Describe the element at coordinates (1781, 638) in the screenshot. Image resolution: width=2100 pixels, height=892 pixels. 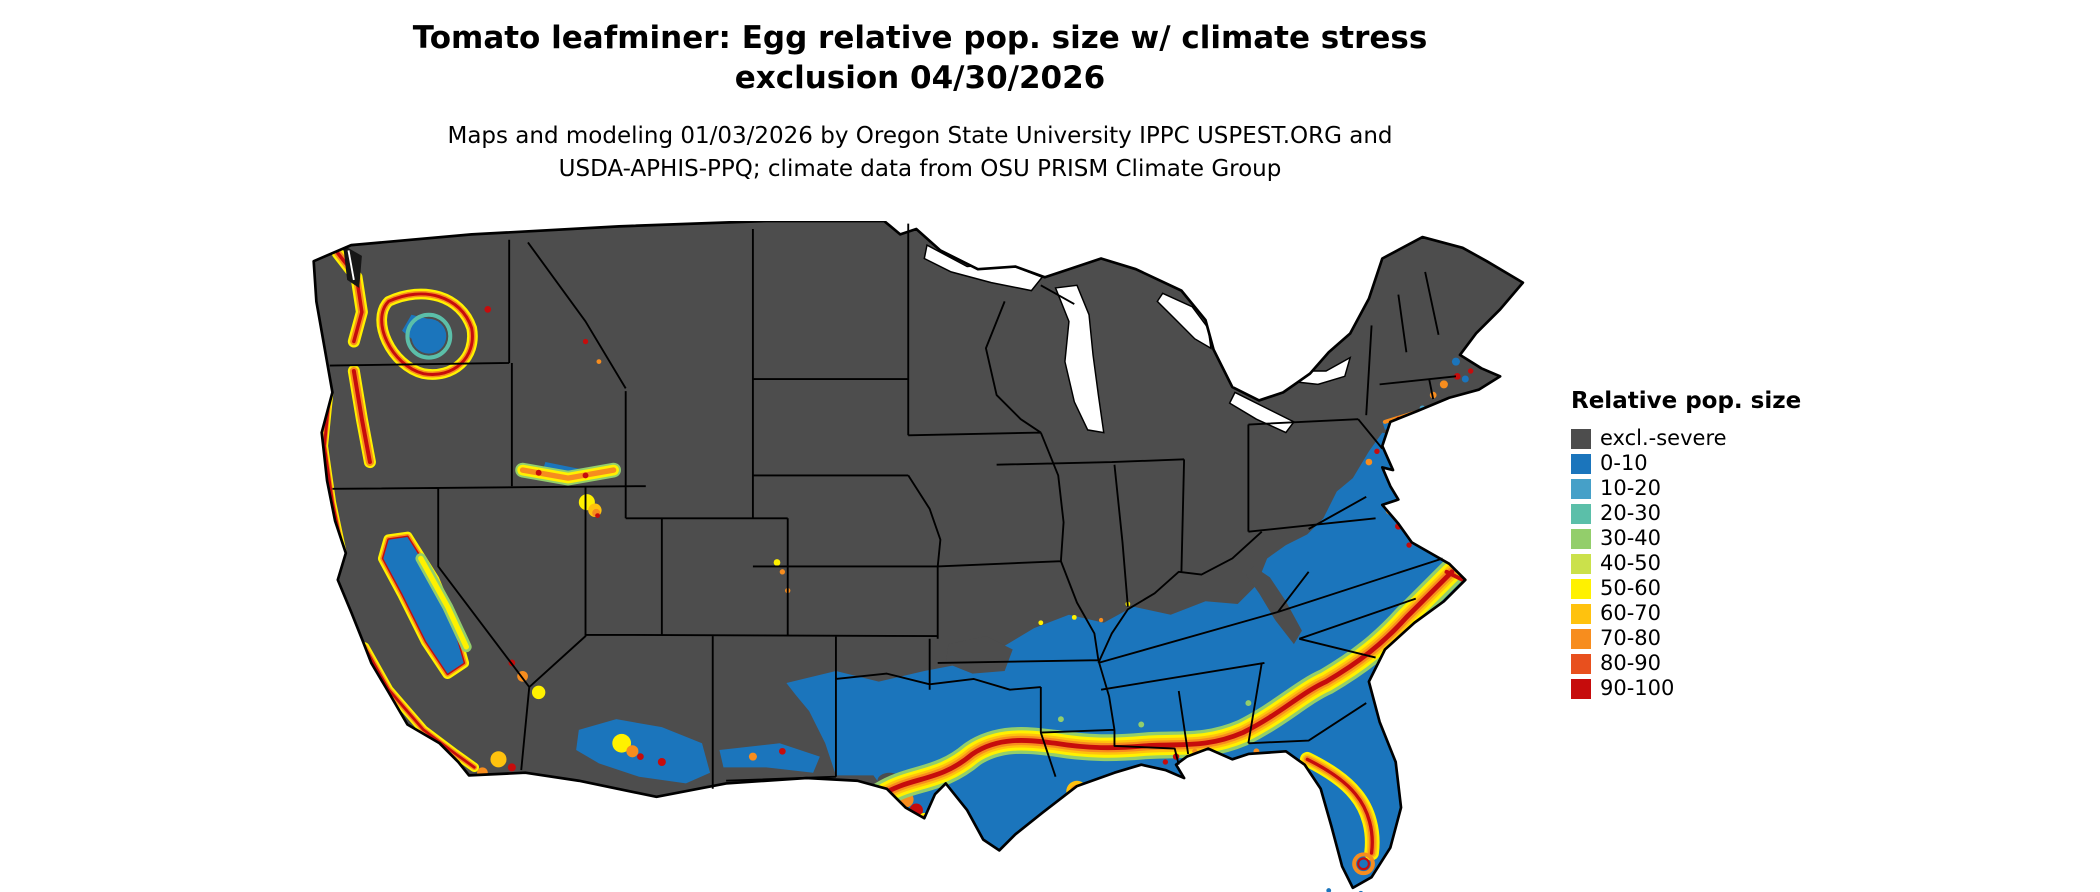
I see `legend-item: 70-80` at that location.